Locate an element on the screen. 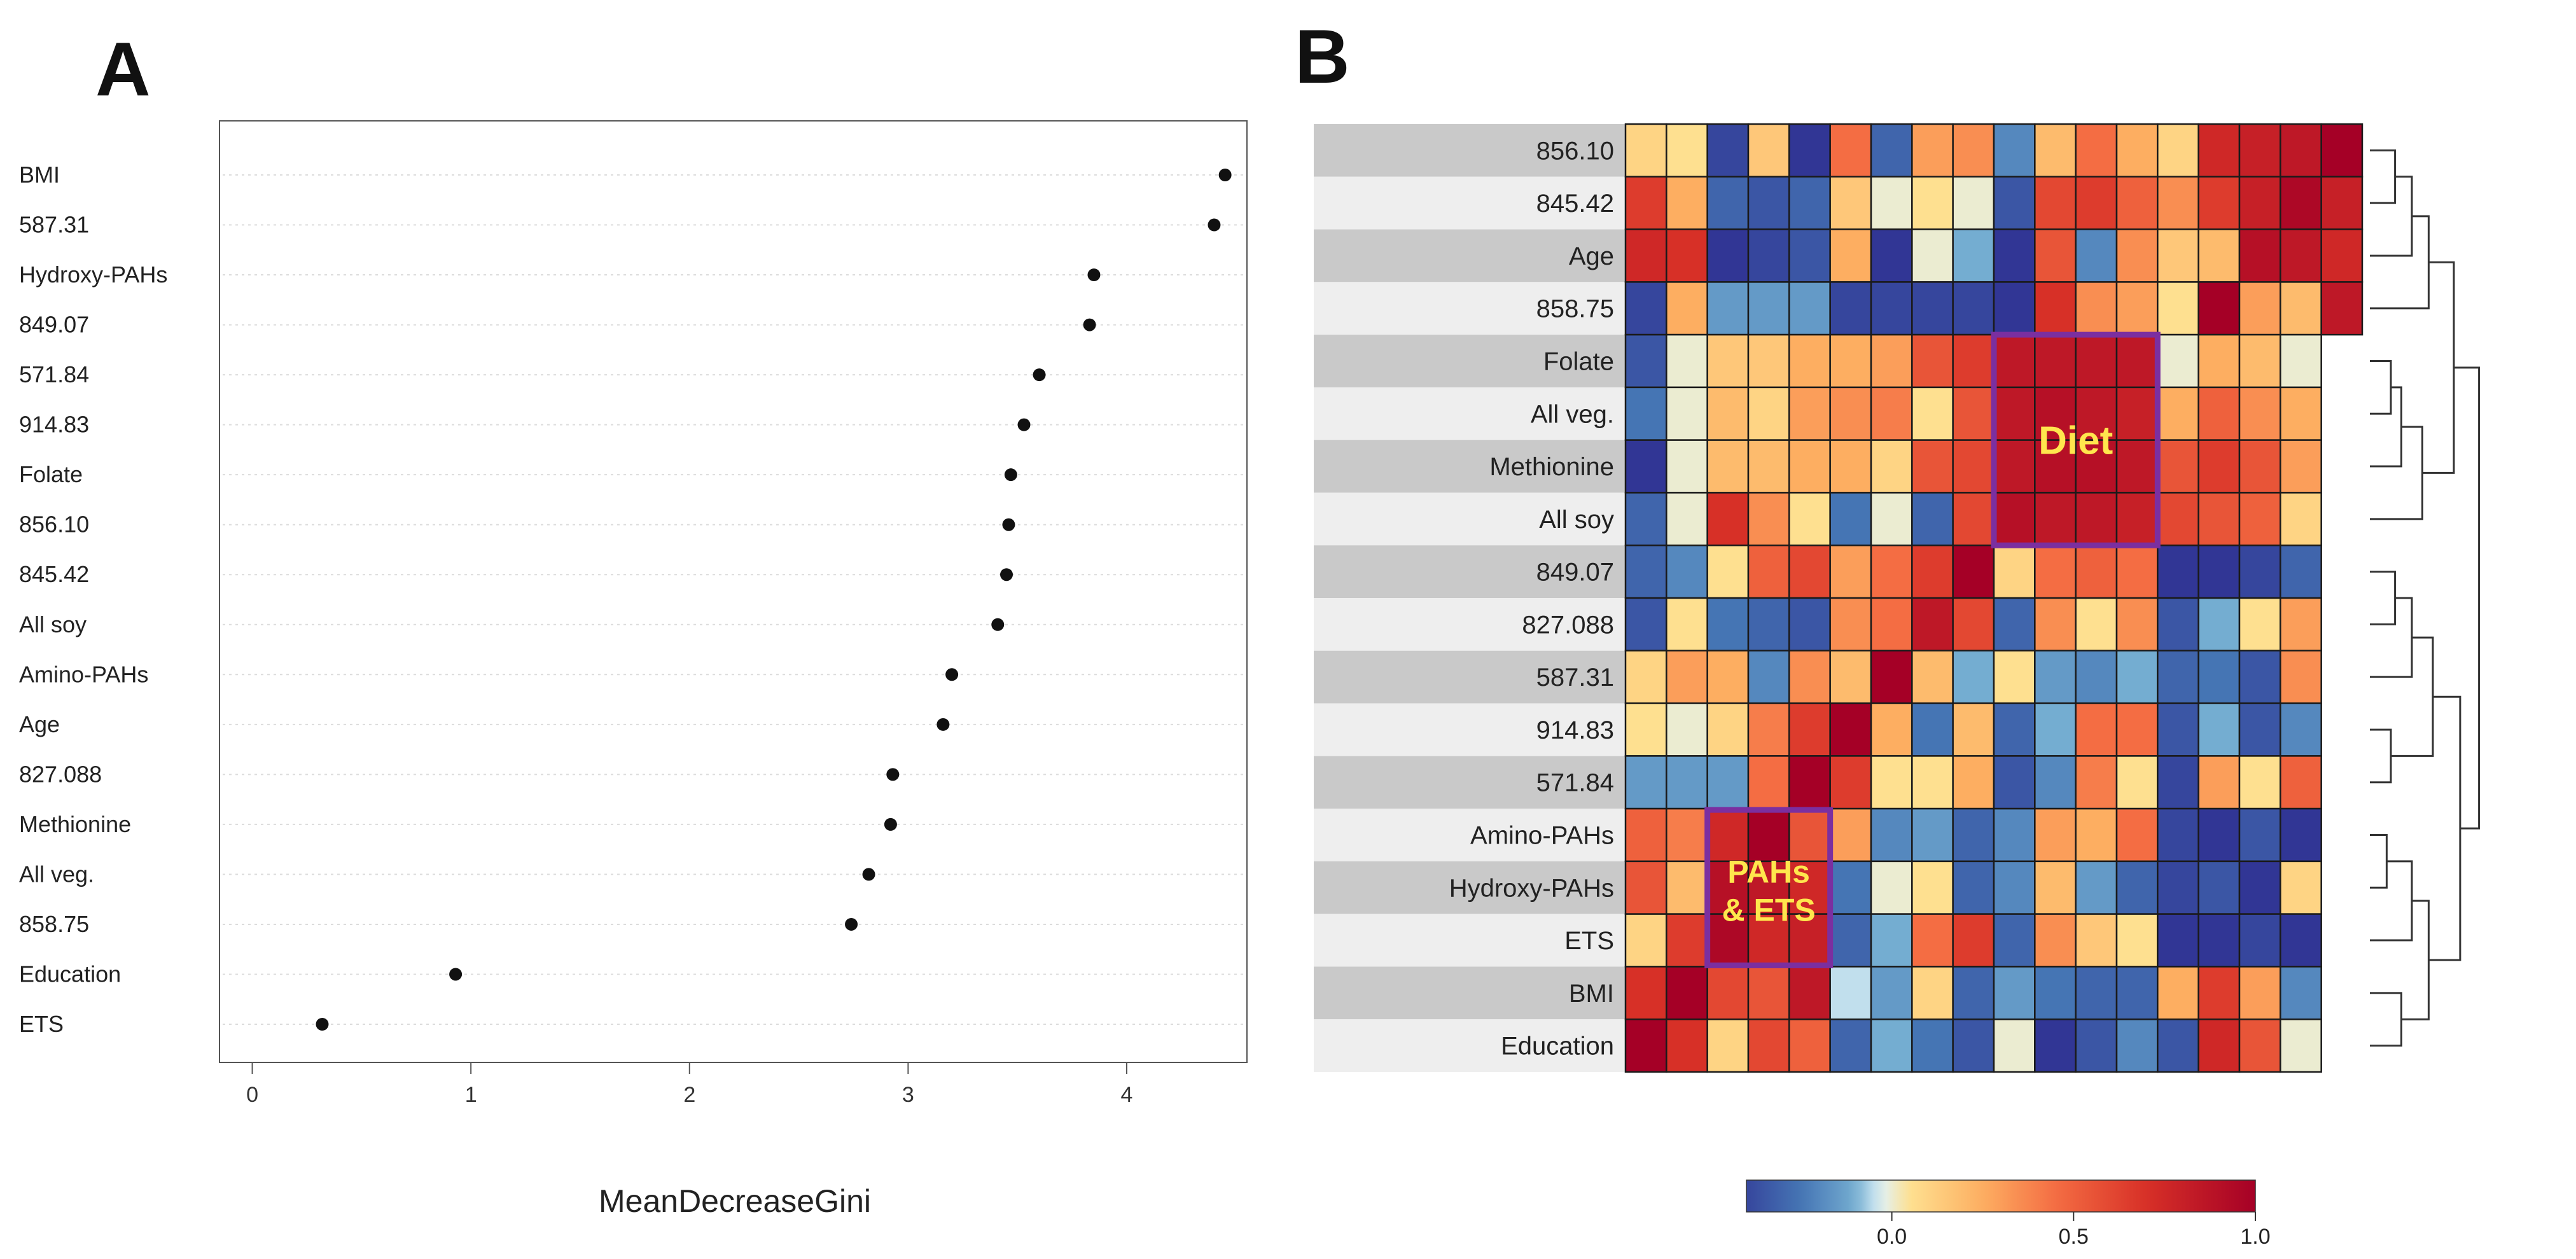 This screenshot has width=2576, height=1259. y-label: Hydroxy-PAHs is located at coordinates (93, 274).